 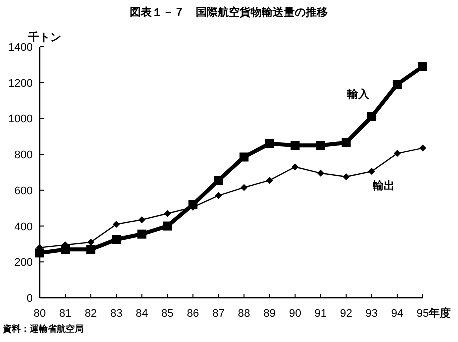 What do you see at coordinates (423, 314) in the screenshot?
I see `x-tick-label: 95` at bounding box center [423, 314].